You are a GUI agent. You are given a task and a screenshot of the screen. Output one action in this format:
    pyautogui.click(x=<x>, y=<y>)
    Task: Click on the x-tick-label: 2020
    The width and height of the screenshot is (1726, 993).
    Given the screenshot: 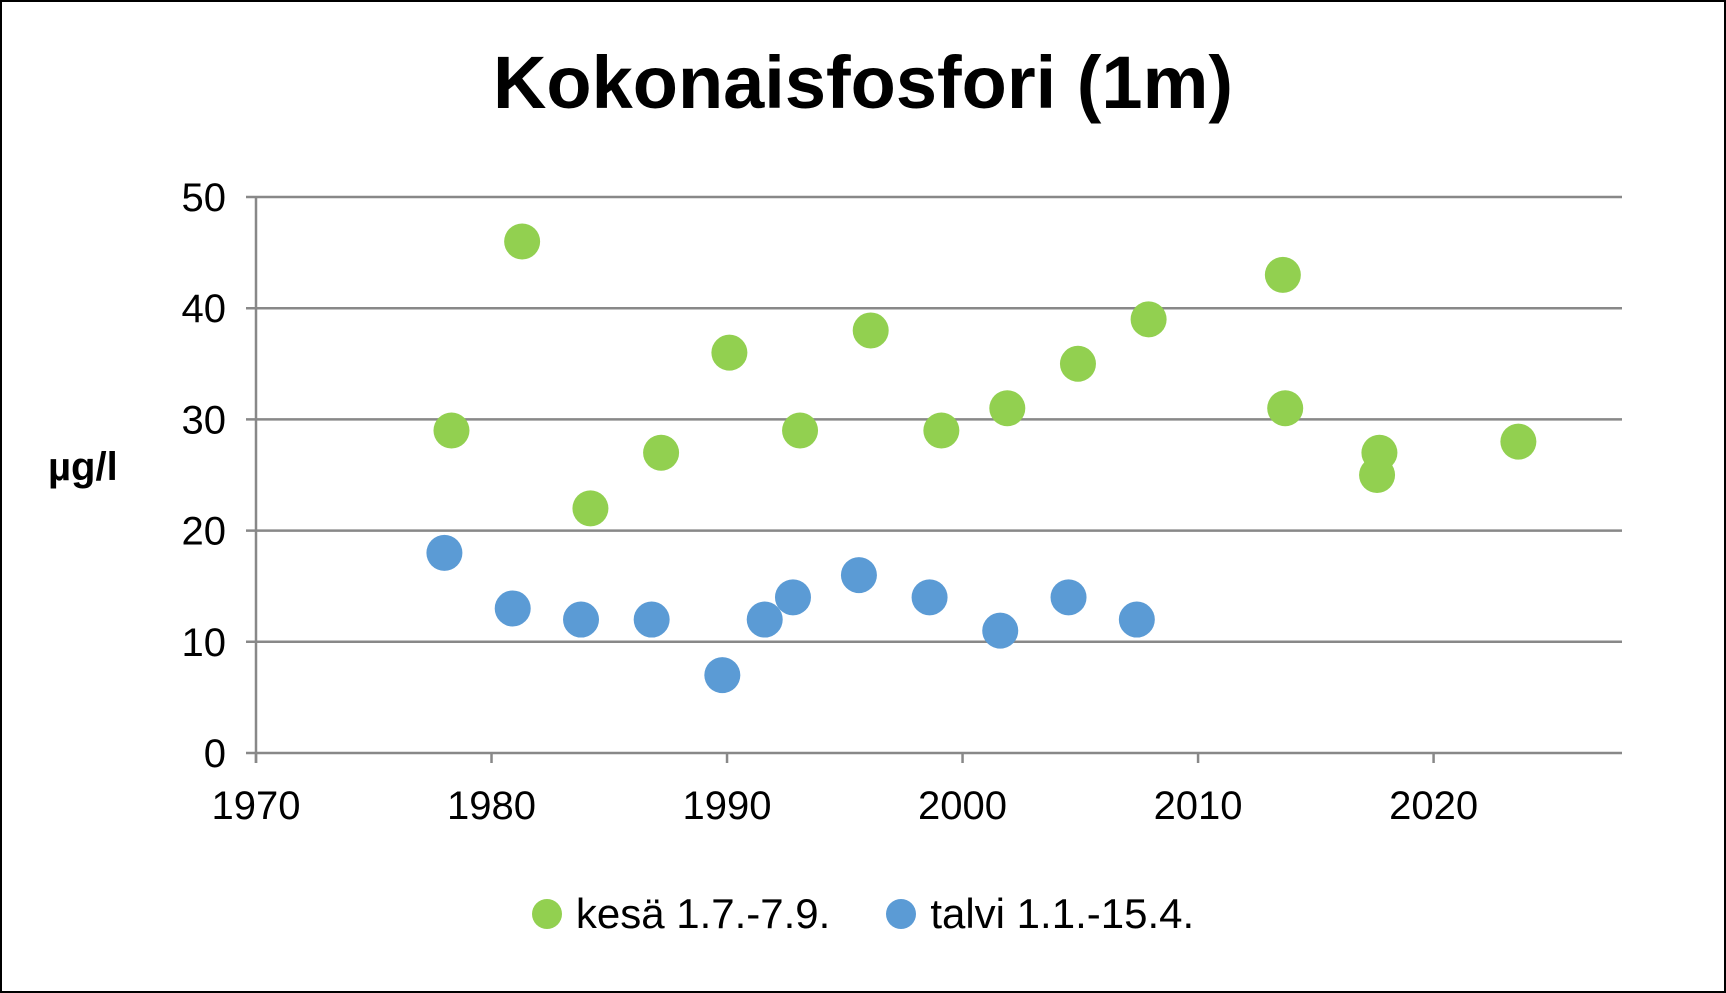 What is the action you would take?
    pyautogui.click(x=1433, y=806)
    